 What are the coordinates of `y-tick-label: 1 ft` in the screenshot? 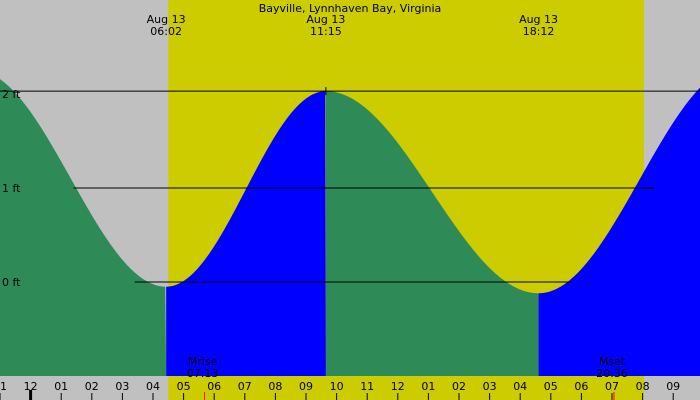 It's located at (11, 188).